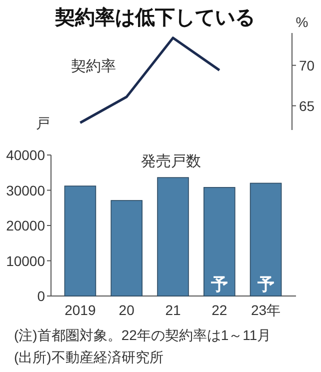 This screenshot has height=372, width=321. Describe the element at coordinates (171, 161) in the screenshot. I see `chart-title: 発売戸数` at that location.